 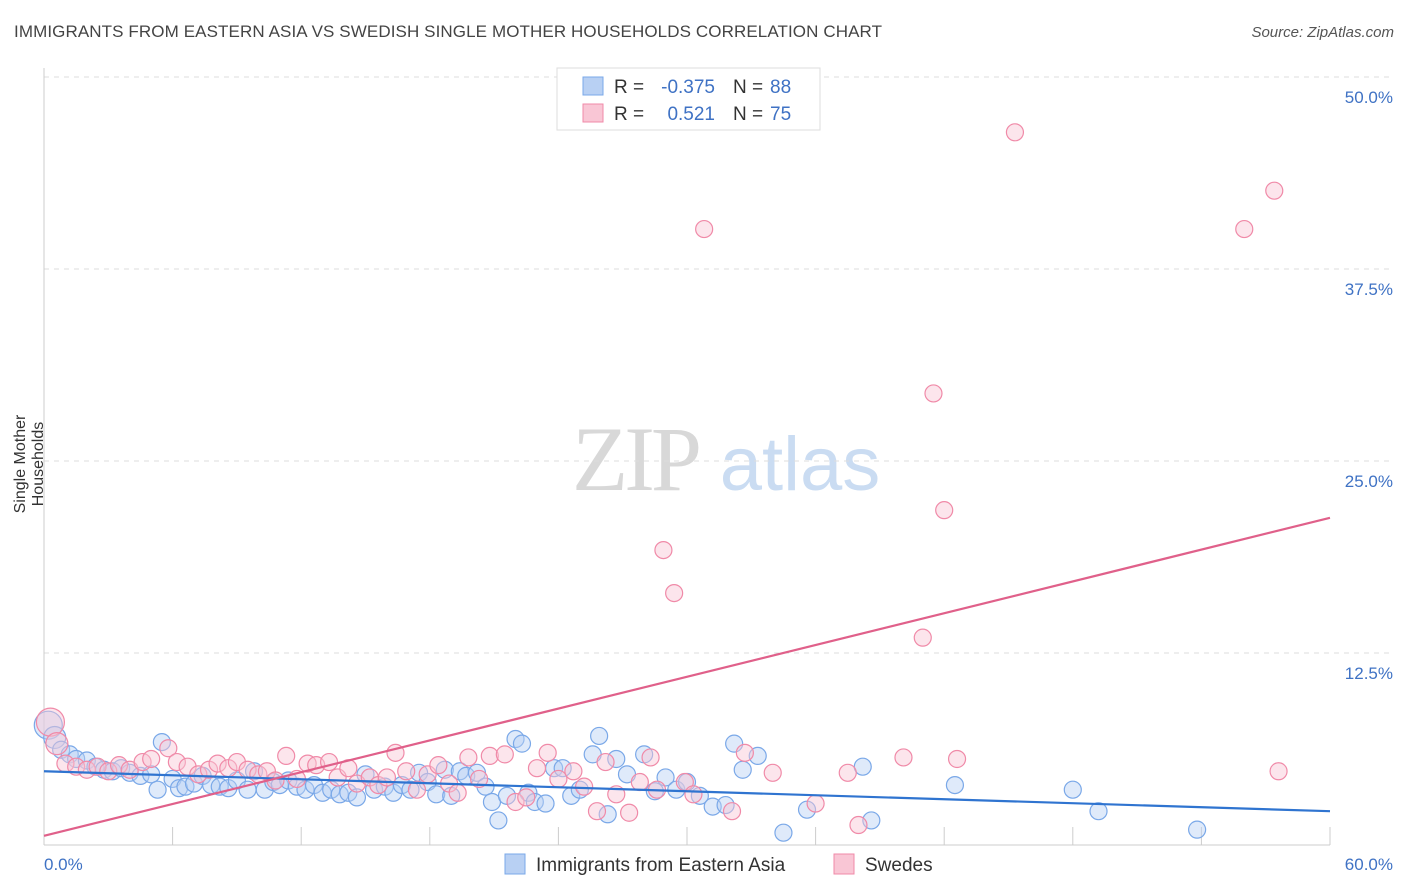 I want to click on y-tick-label: 50.0%, so click(x=1369, y=97).